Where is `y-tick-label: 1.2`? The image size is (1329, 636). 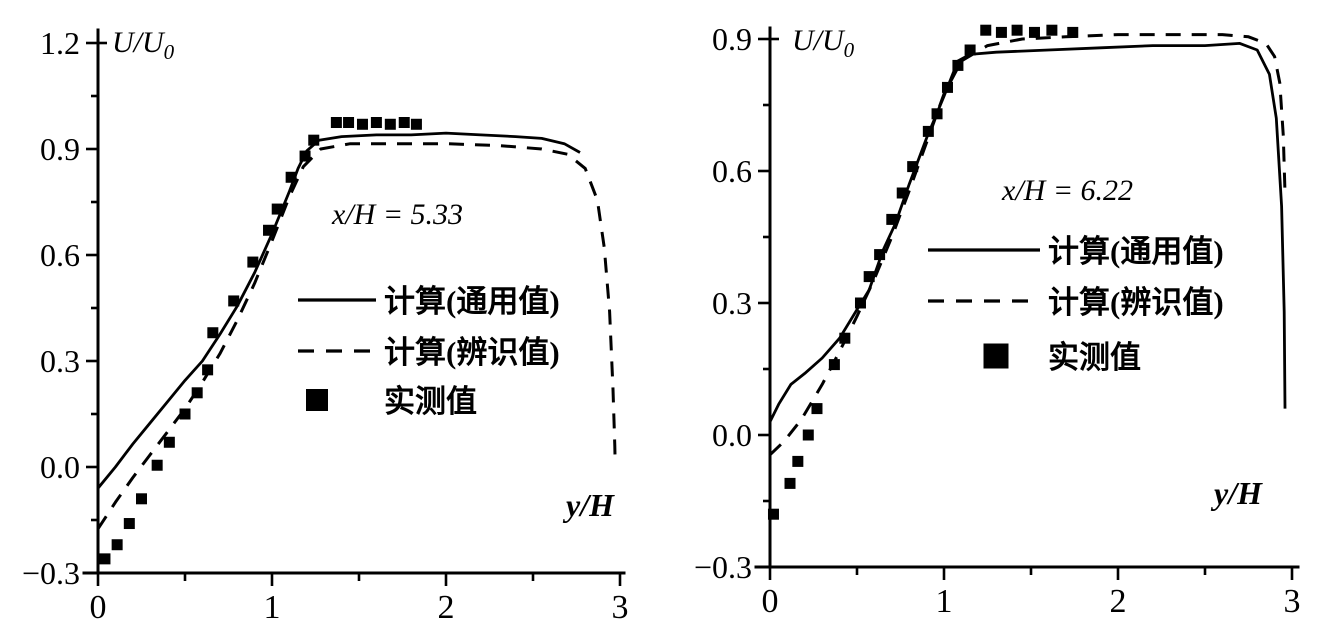 y-tick-label: 1.2 is located at coordinates (60, 43).